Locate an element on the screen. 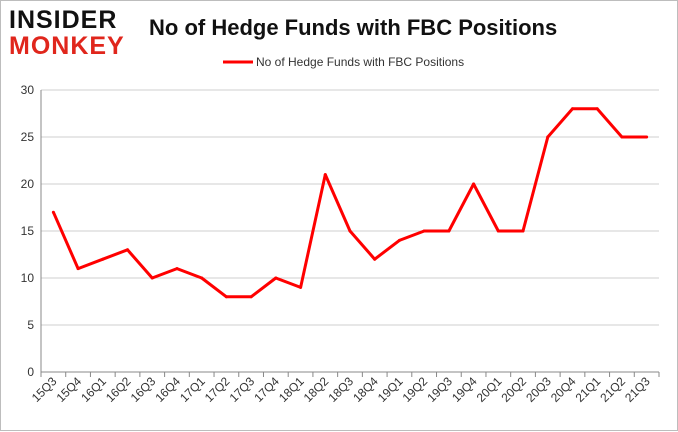 The width and height of the screenshot is (678, 432). x-tick-label: 17Q4 is located at coordinates (266, 389).